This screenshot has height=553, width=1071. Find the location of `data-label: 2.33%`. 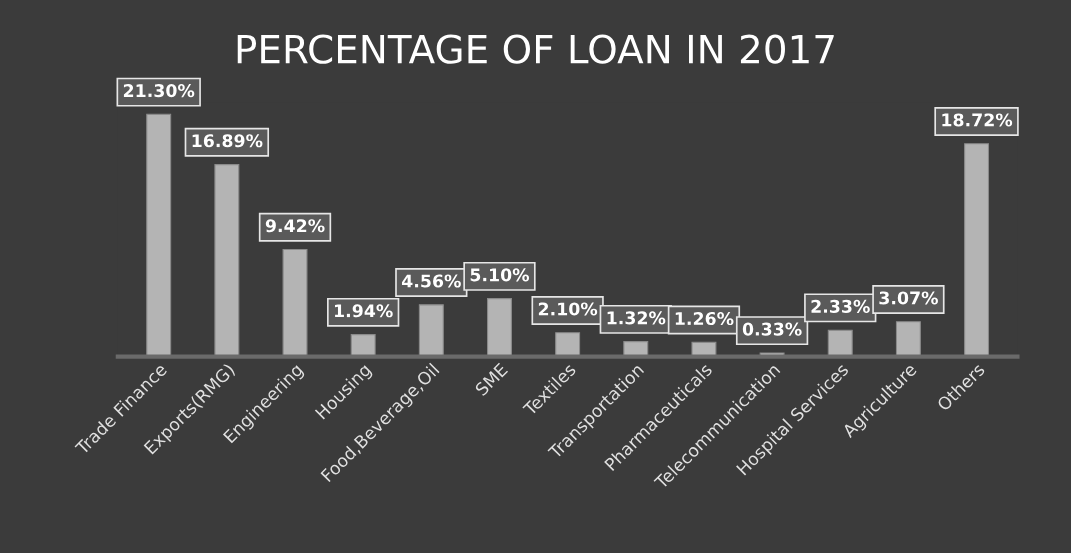

data-label: 2.33% is located at coordinates (840, 306).